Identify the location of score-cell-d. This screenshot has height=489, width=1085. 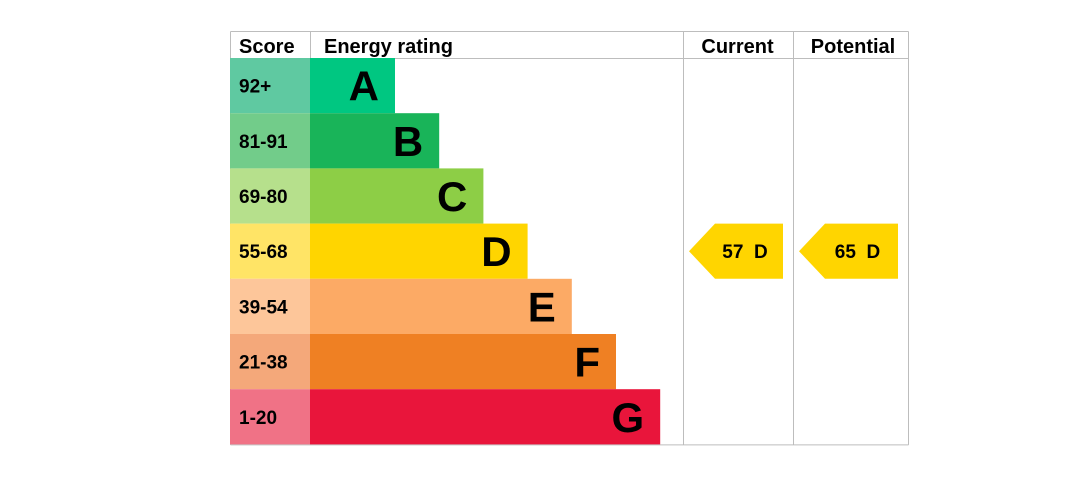
(270, 251).